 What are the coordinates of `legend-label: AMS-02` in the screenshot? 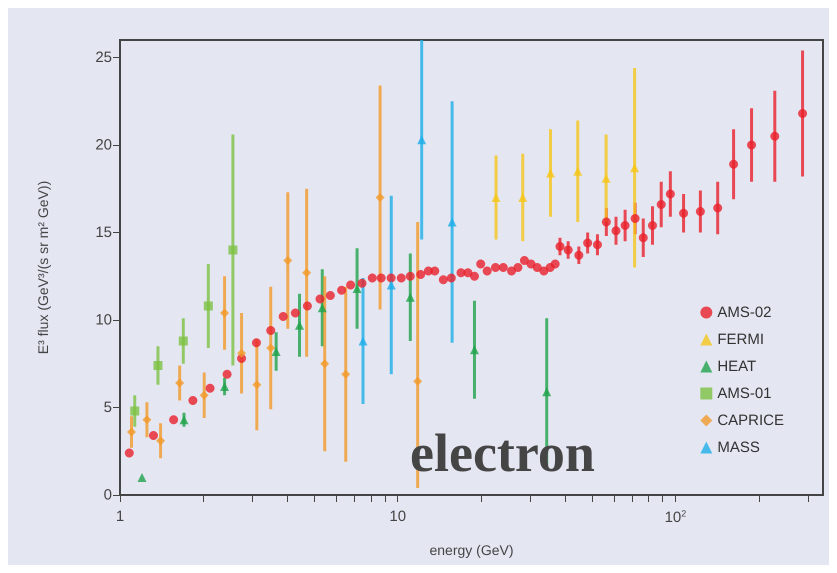 It's located at (744, 312).